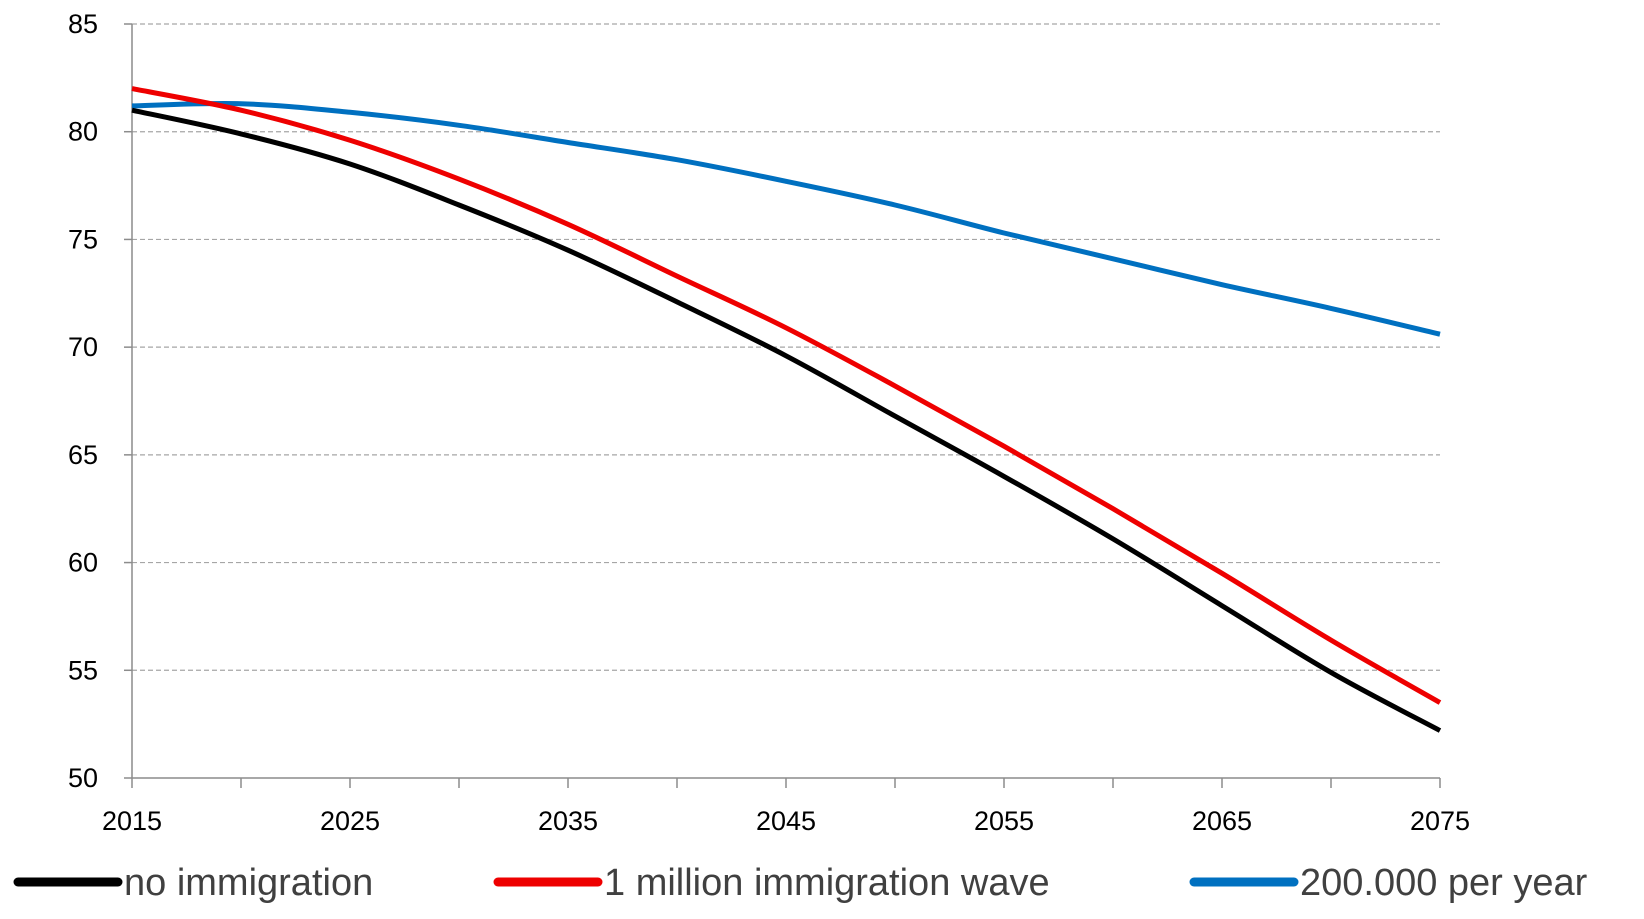 The height and width of the screenshot is (919, 1644). What do you see at coordinates (568, 821) in the screenshot?
I see `x-tick-label: 2035` at bounding box center [568, 821].